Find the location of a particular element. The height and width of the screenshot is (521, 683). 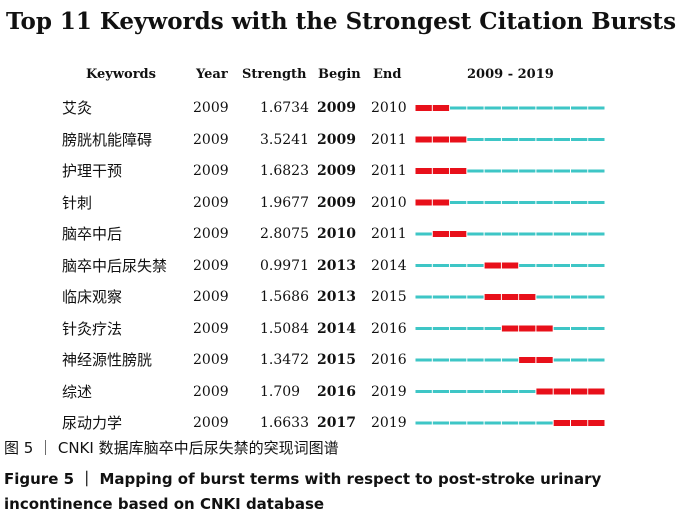

keyword-cell: 艾灸 is located at coordinates (77, 108).